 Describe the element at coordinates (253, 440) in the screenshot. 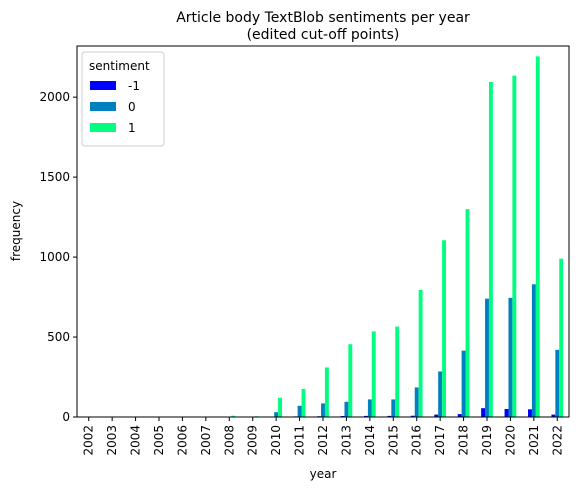

I see `x-tick-label: 2009` at that location.